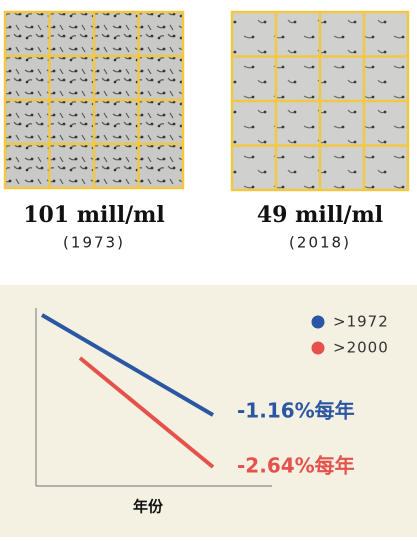 The height and width of the screenshot is (541, 417). I want to click on sperm-count: 49 mill/ml, so click(320, 215).